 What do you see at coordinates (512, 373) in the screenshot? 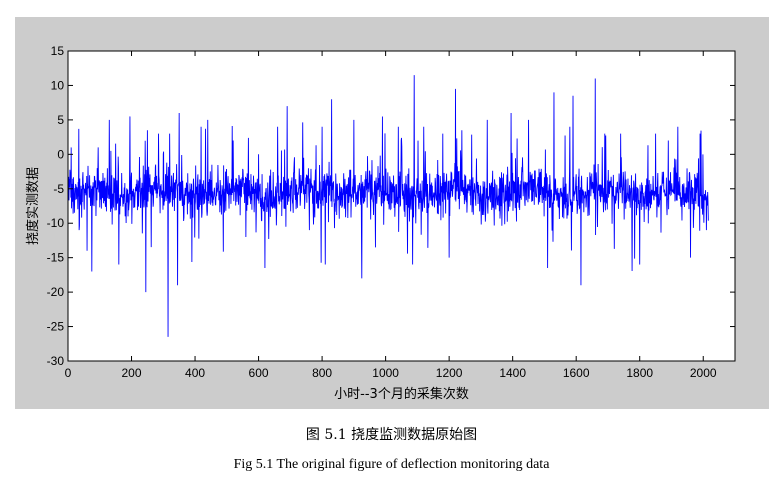
I see `x-tick-label: 1400` at bounding box center [512, 373].